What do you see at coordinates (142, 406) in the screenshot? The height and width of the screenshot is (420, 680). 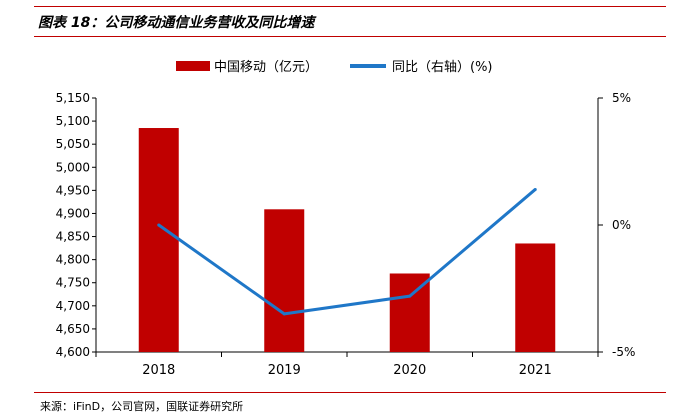 I see `source-note: 来源：iFinD，公司官网，国联证券研究所` at bounding box center [142, 406].